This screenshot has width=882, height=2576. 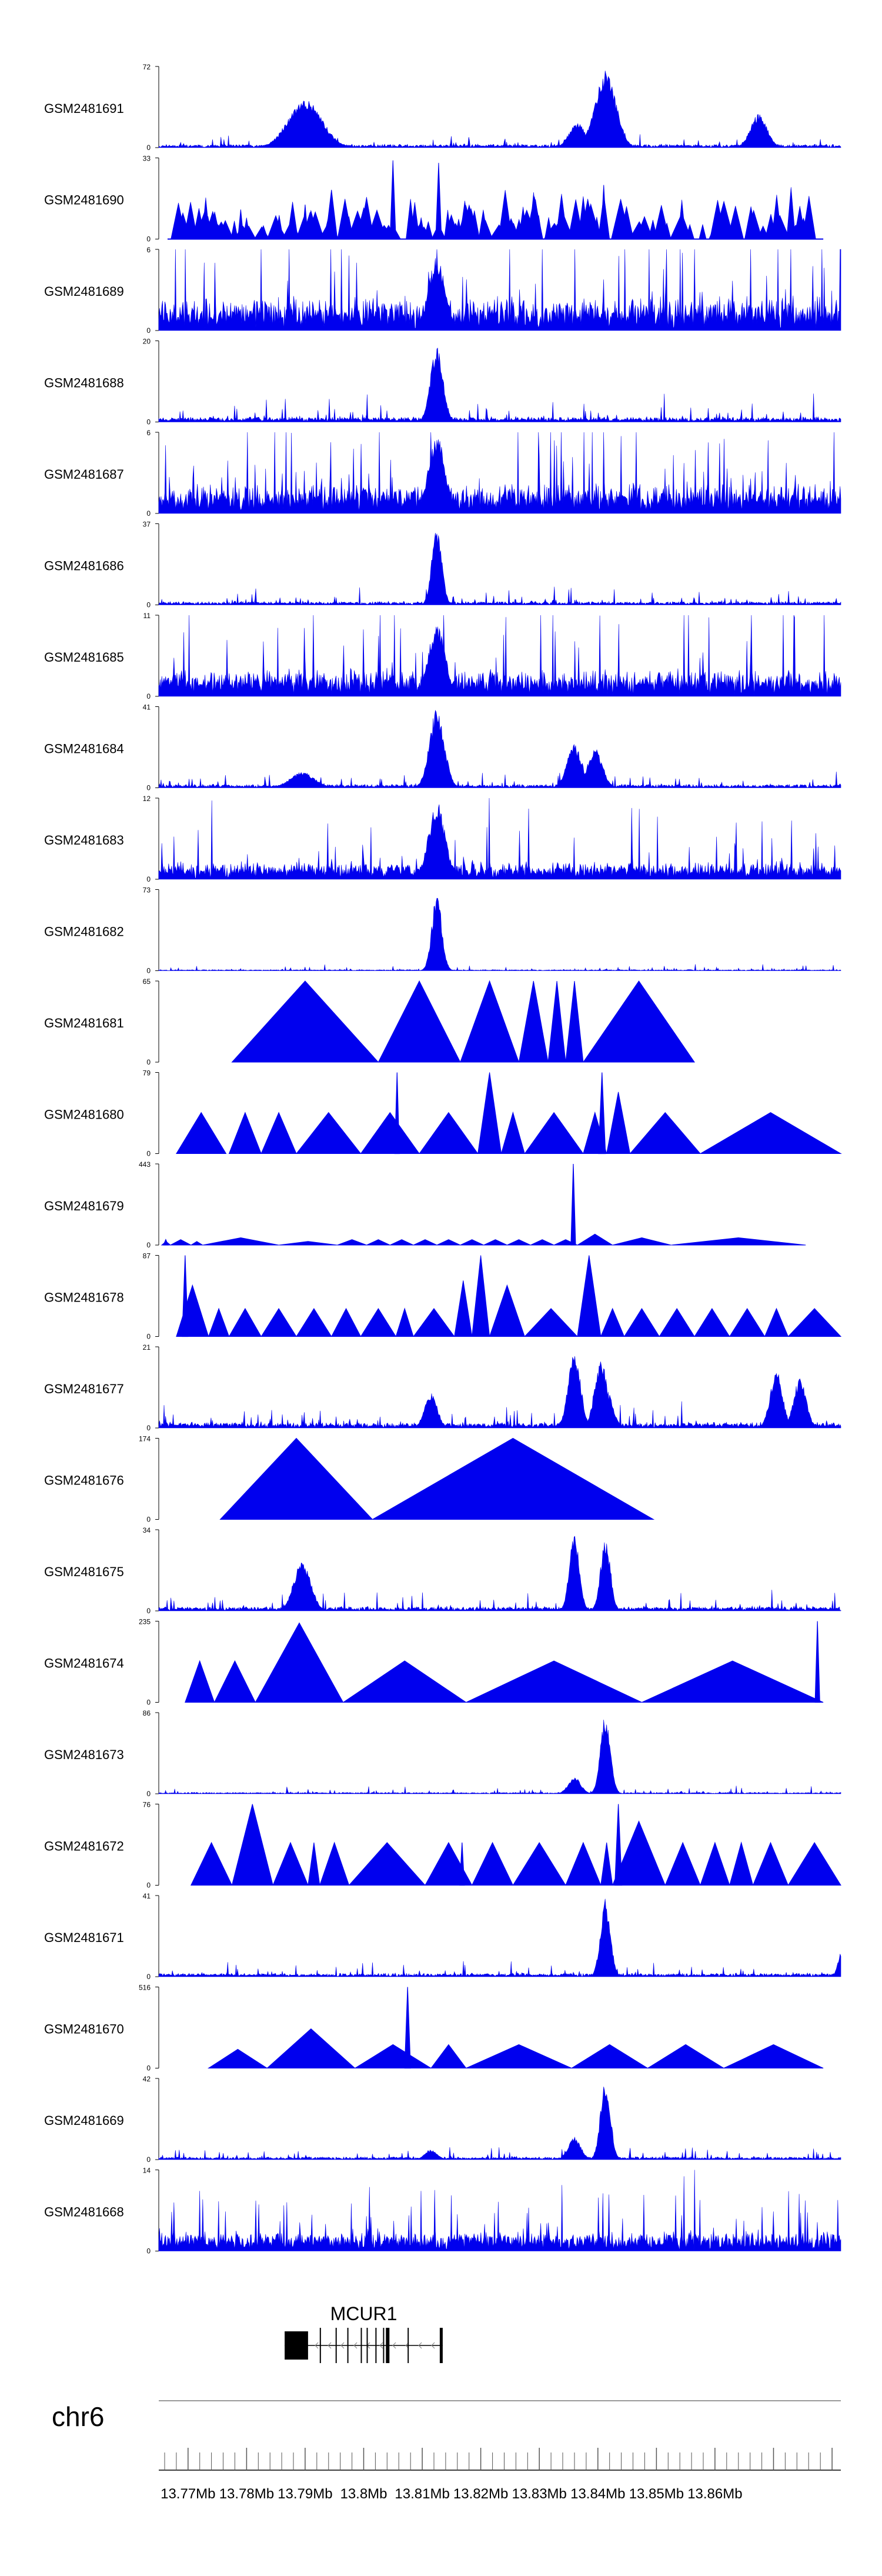 I want to click on axis-tick-label: 13.83Mb, so click(x=539, y=2494).